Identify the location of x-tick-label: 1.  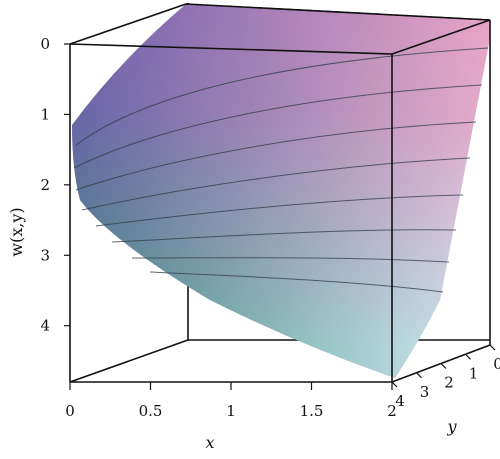
(231, 411).